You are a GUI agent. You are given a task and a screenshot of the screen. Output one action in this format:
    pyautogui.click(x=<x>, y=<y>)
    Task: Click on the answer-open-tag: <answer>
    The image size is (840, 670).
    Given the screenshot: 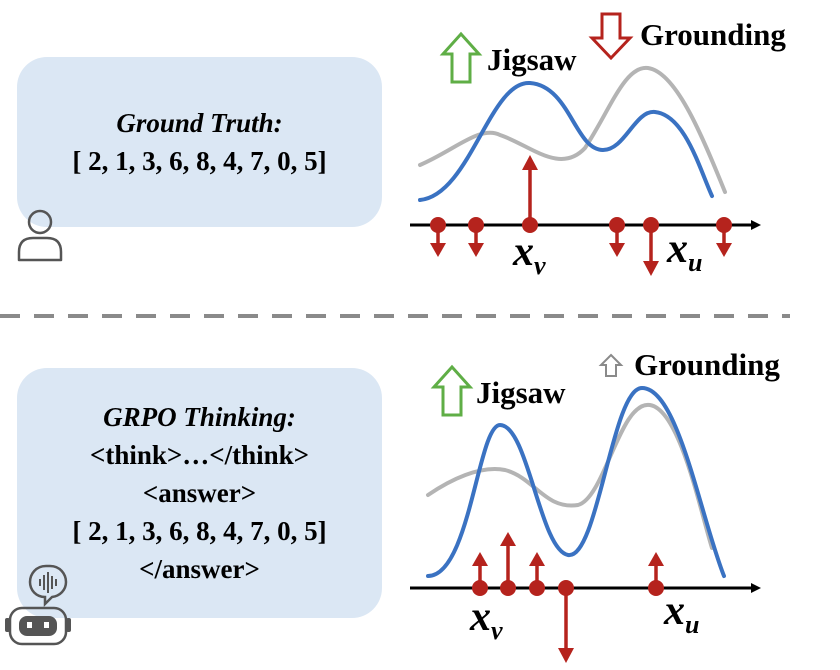 What is the action you would take?
    pyautogui.click(x=199, y=493)
    